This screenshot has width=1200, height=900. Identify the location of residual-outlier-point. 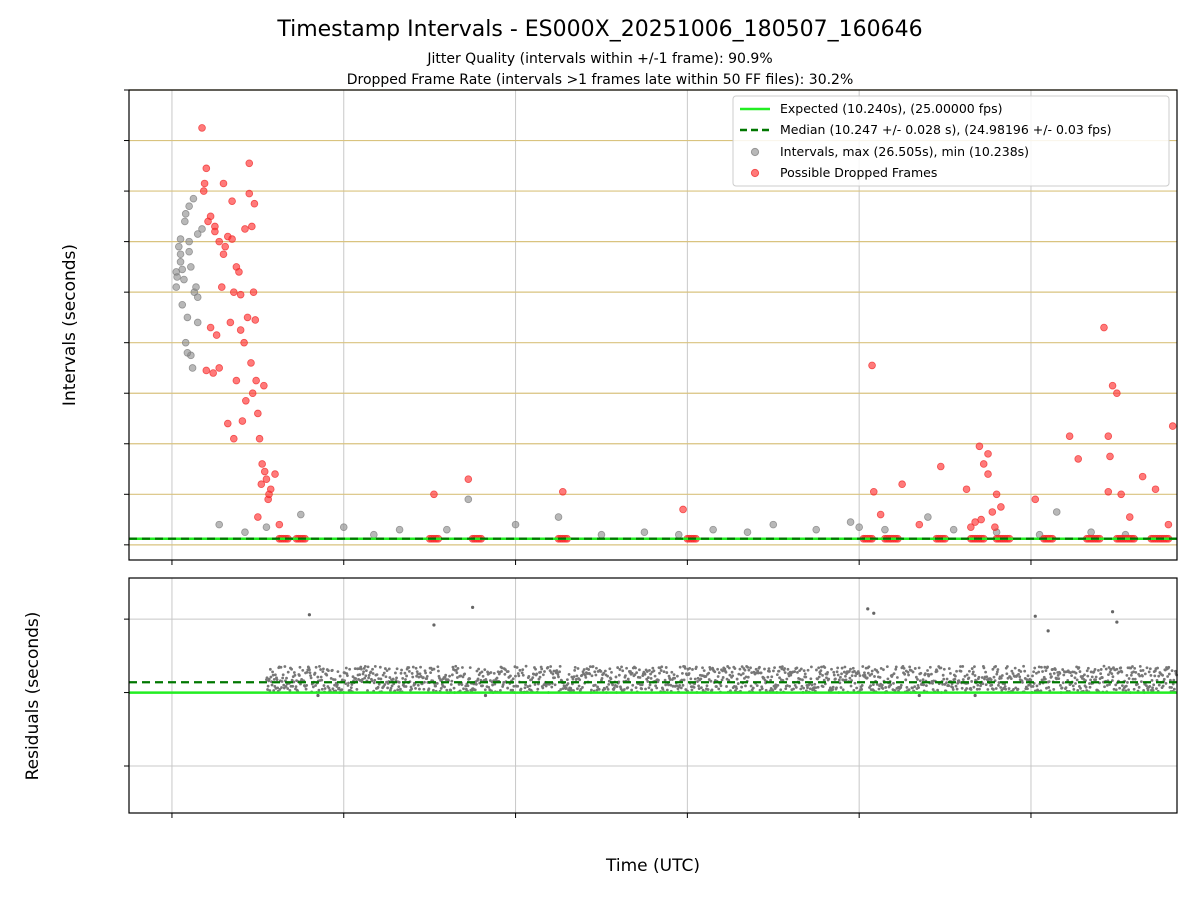
(919, 695).